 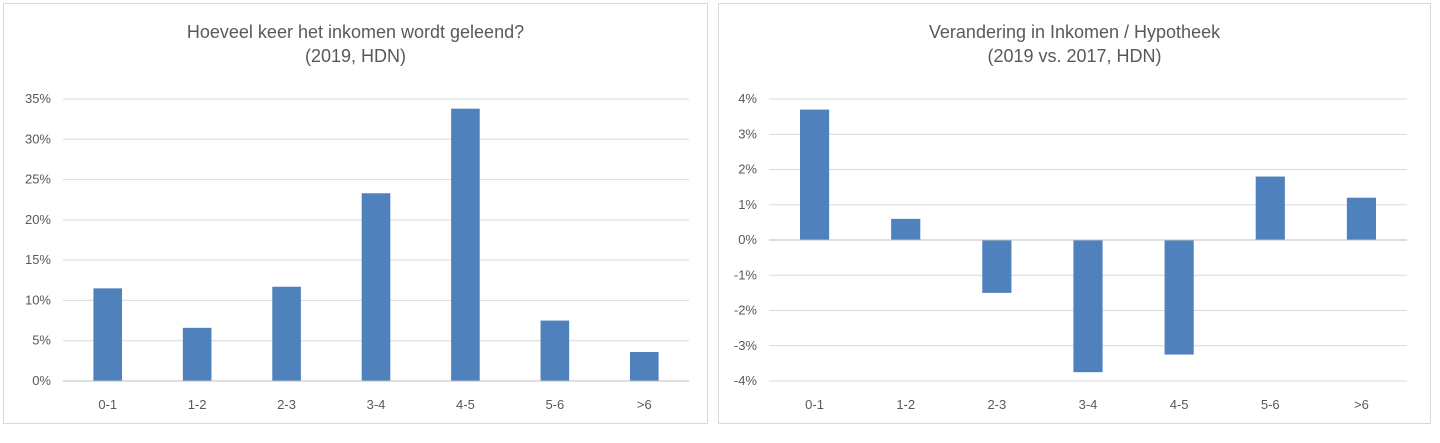 I want to click on y-tick-label: 4%, so click(x=747, y=98).